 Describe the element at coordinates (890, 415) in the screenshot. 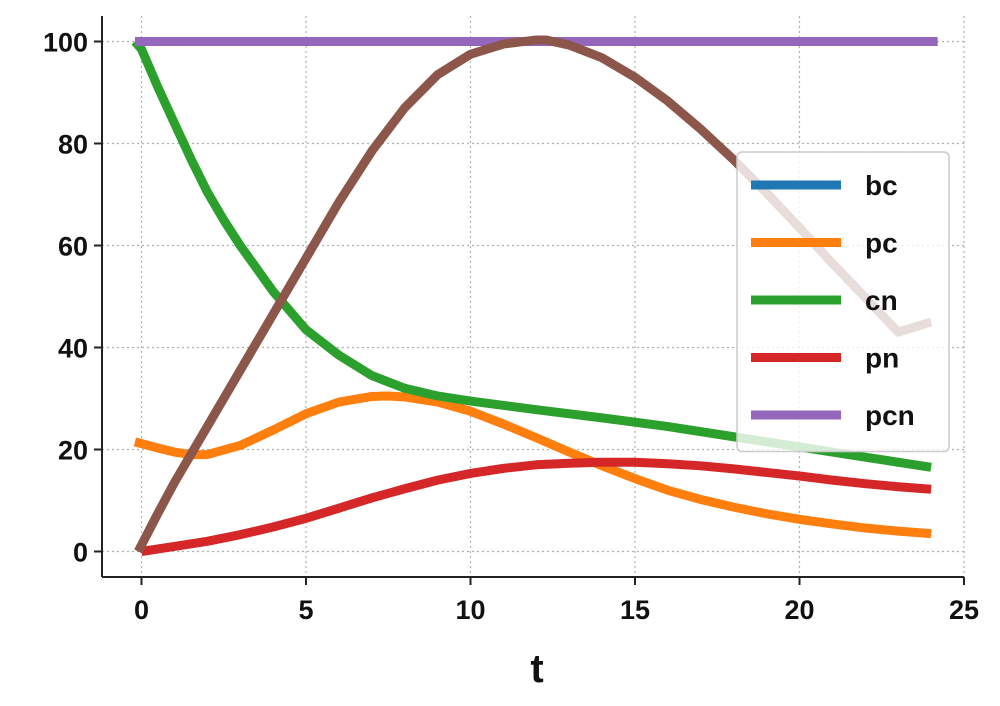

I see `legend-label-pcn: pcn` at that location.